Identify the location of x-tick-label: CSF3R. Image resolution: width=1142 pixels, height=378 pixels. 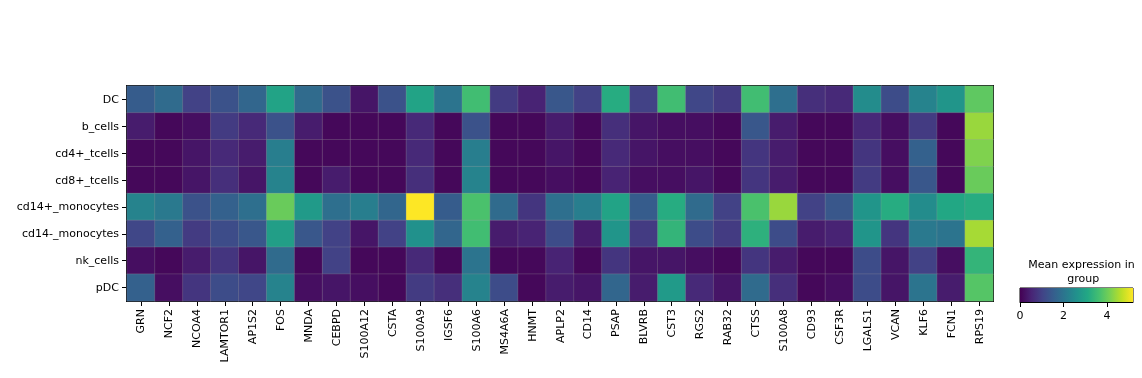
(839, 326).